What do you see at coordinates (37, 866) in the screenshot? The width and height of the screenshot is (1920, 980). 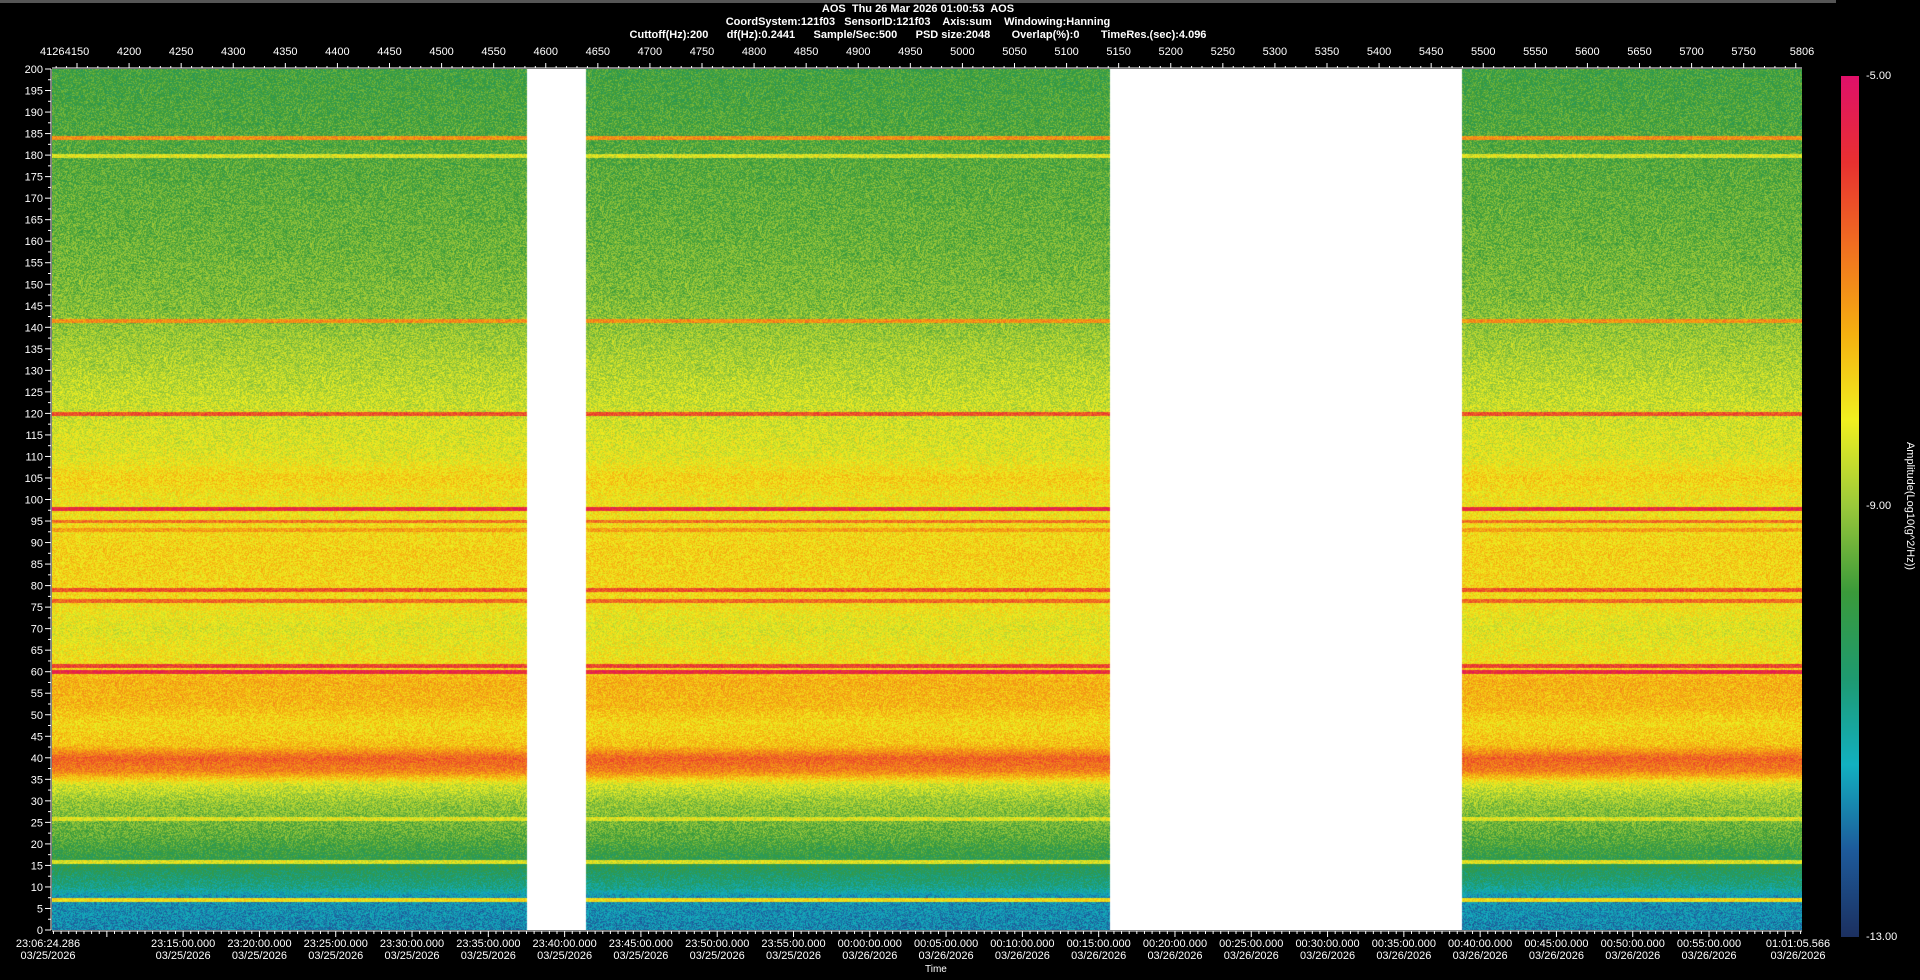 I see `y-axis-label: 15` at bounding box center [37, 866].